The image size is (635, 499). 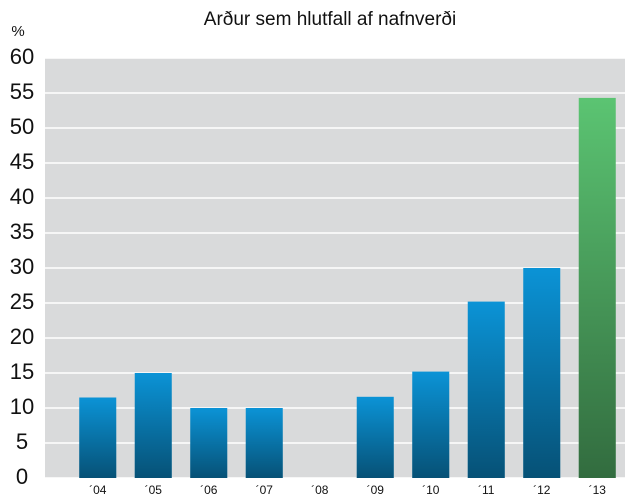 I want to click on y-tick-label: 50, so click(x=22, y=126).